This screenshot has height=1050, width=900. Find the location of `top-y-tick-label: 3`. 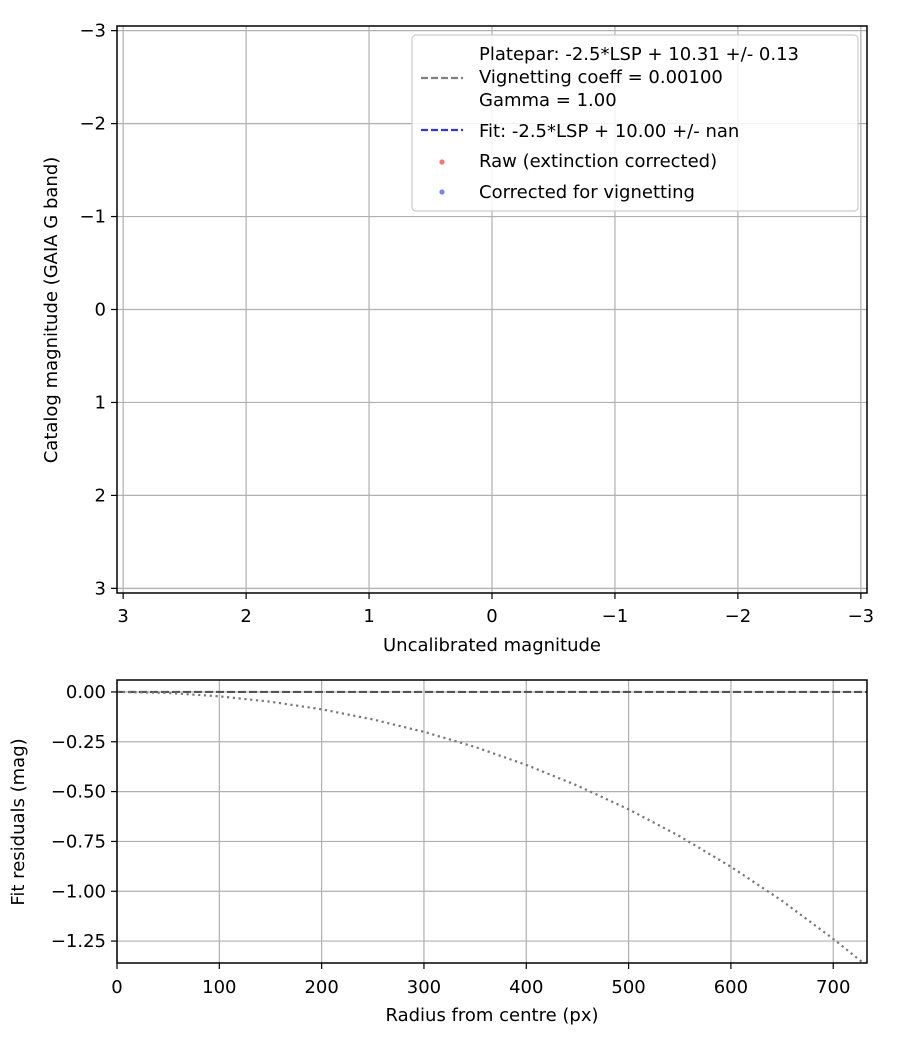

top-y-tick-label: 3 is located at coordinates (100, 588).